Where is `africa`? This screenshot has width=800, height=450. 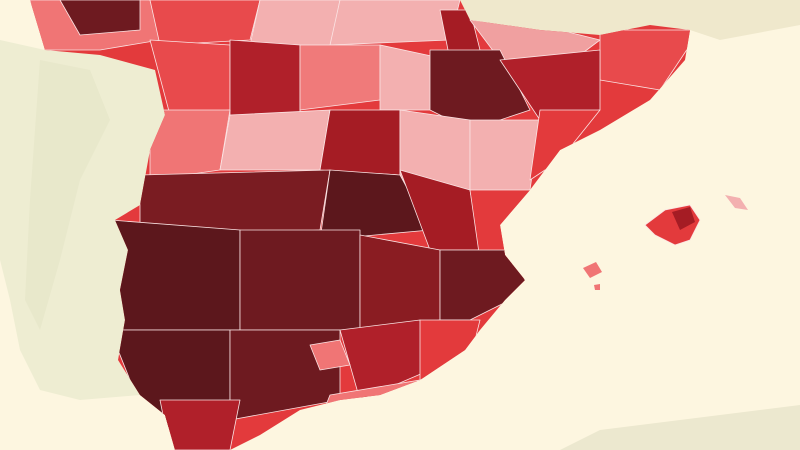 africa is located at coordinates (680, 427).